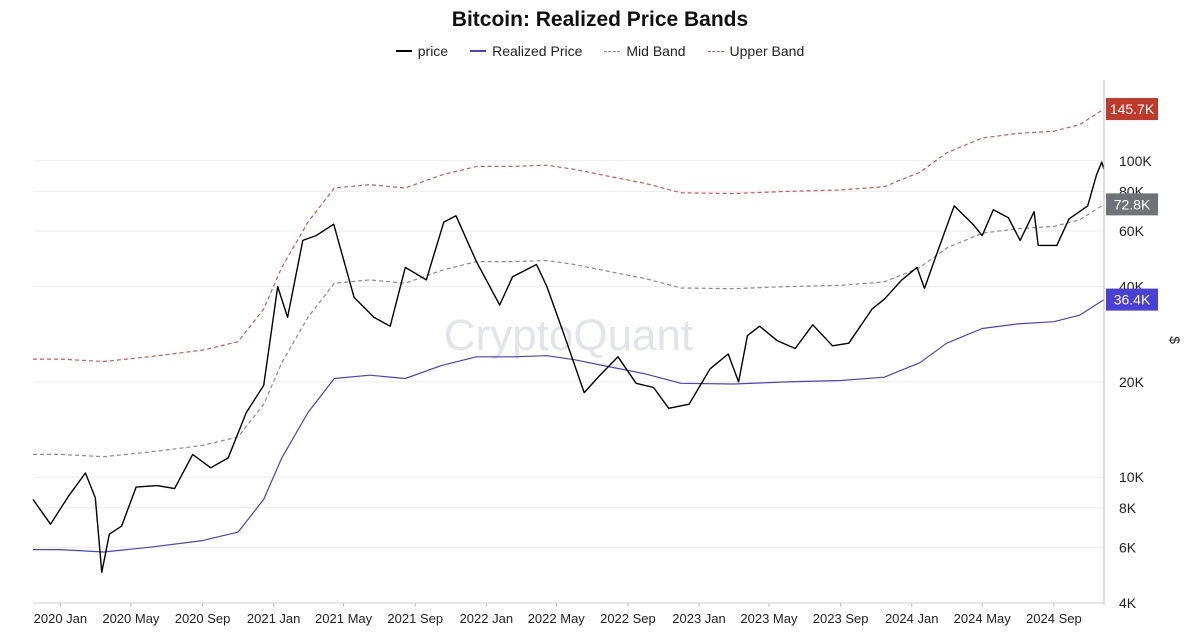 Image resolution: width=1200 pixels, height=635 pixels. Describe the element at coordinates (769, 618) in the screenshot. I see `x-tick-label-10: 2023 May` at that location.